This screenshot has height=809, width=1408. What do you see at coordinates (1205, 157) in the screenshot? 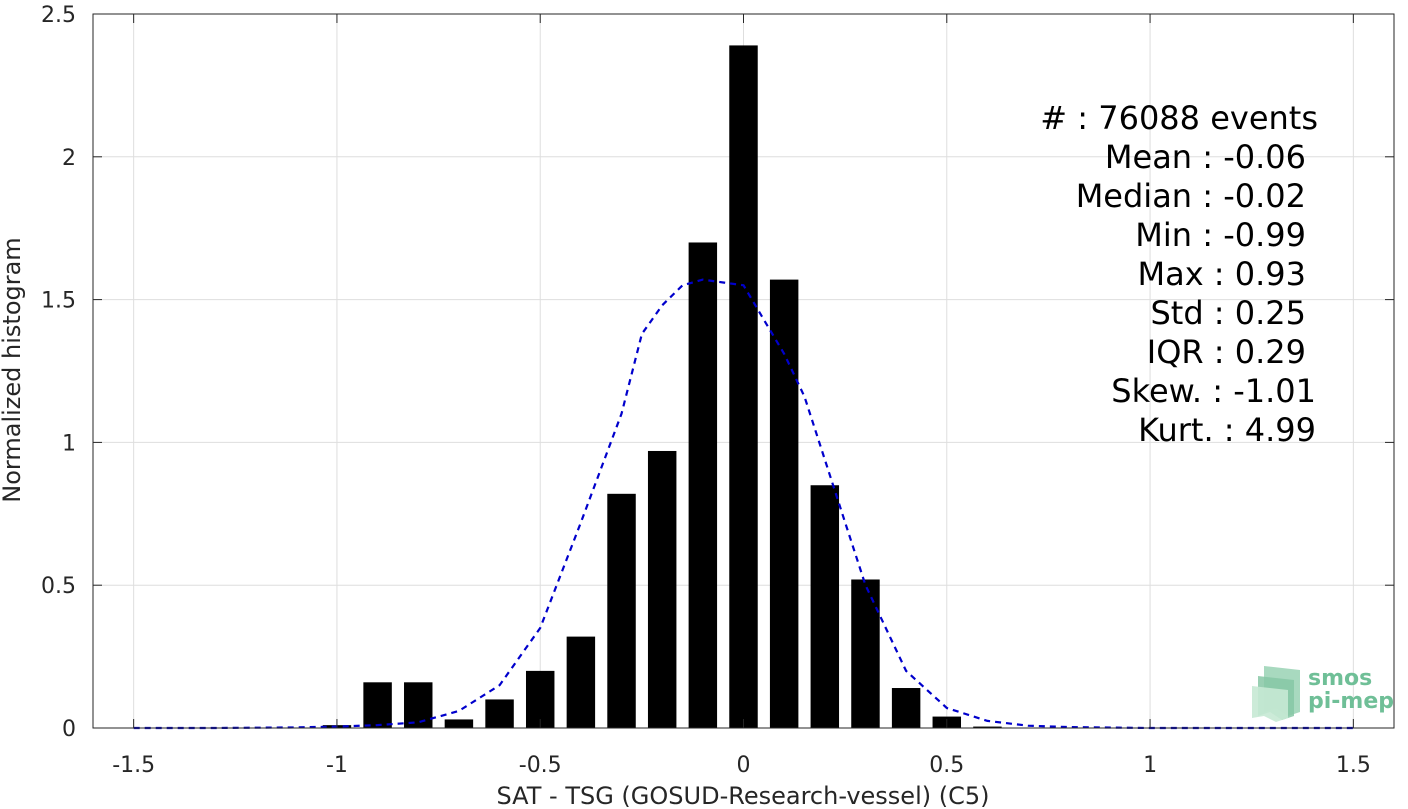
I see `stat-line: Mean : -0.06` at bounding box center [1205, 157].